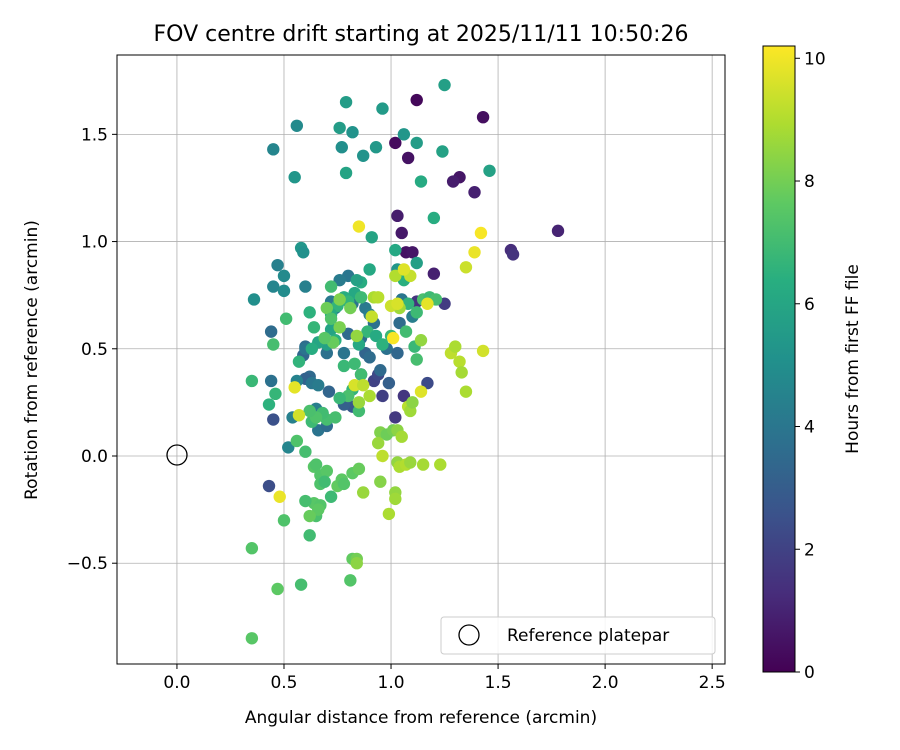 This screenshot has height=750, width=900. I want to click on y-tick-label: 1.5, so click(94, 135).